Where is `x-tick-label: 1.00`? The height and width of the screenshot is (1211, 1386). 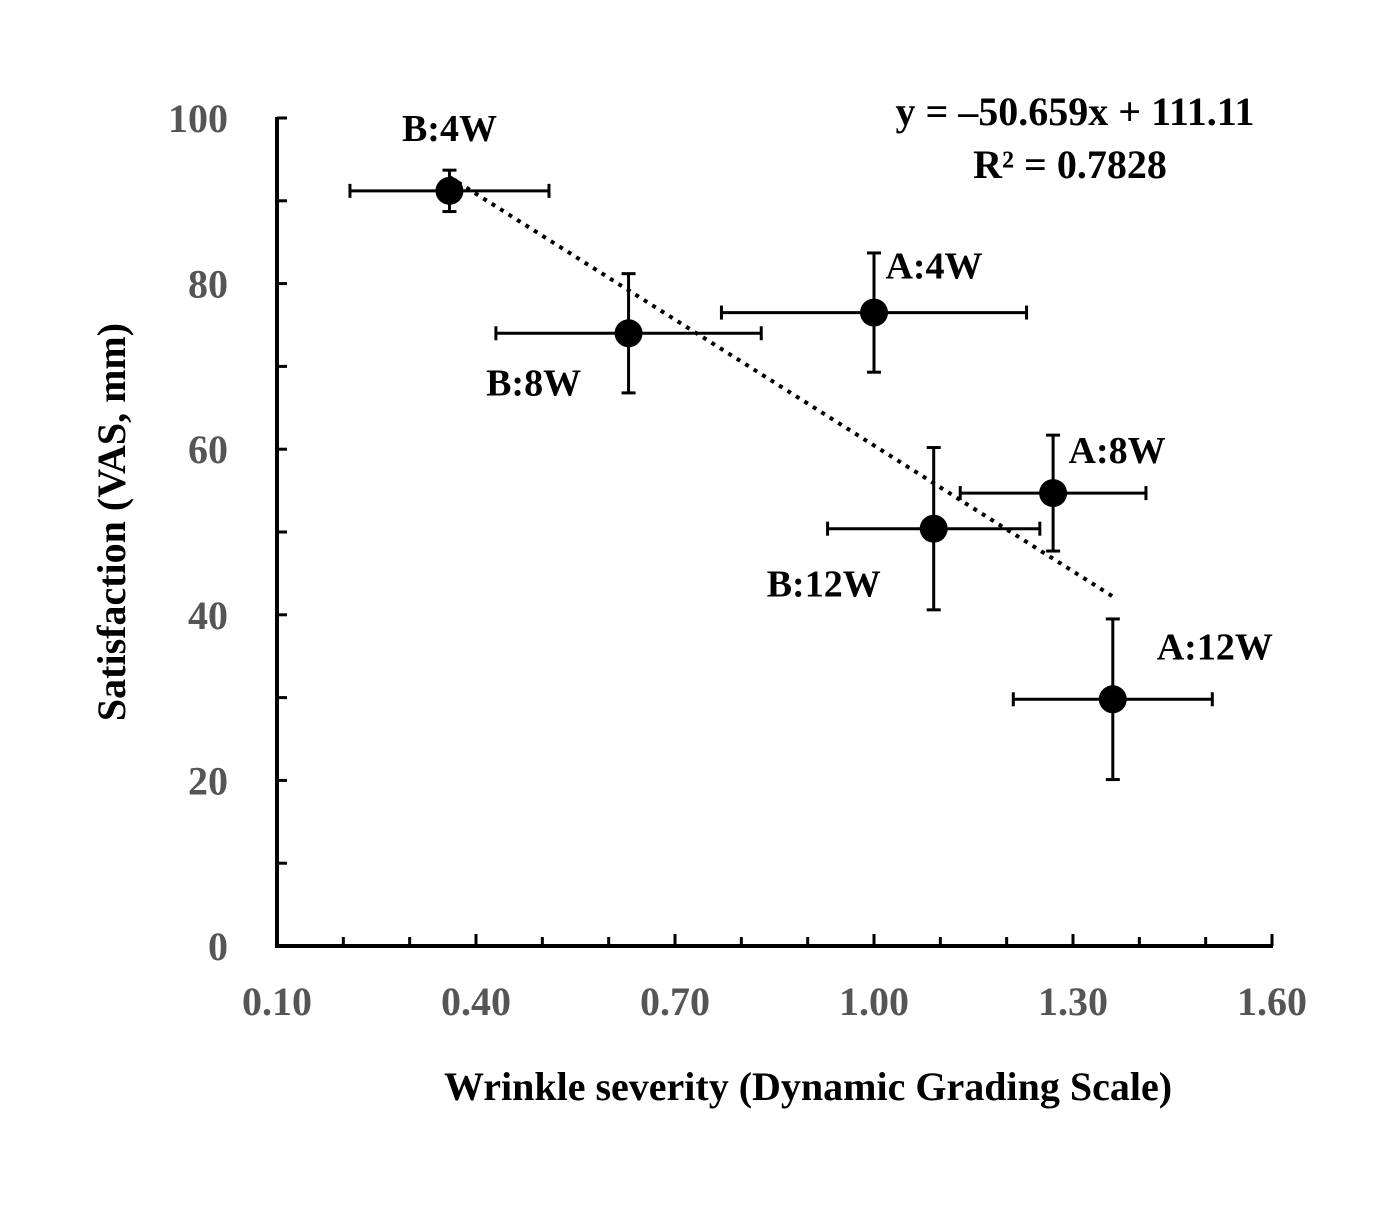 x-tick-label: 1.00 is located at coordinates (874, 1001).